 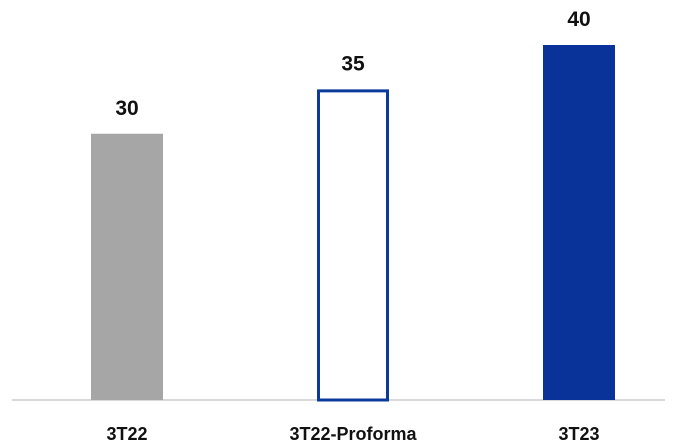 I want to click on bar-3t22, so click(x=127, y=266).